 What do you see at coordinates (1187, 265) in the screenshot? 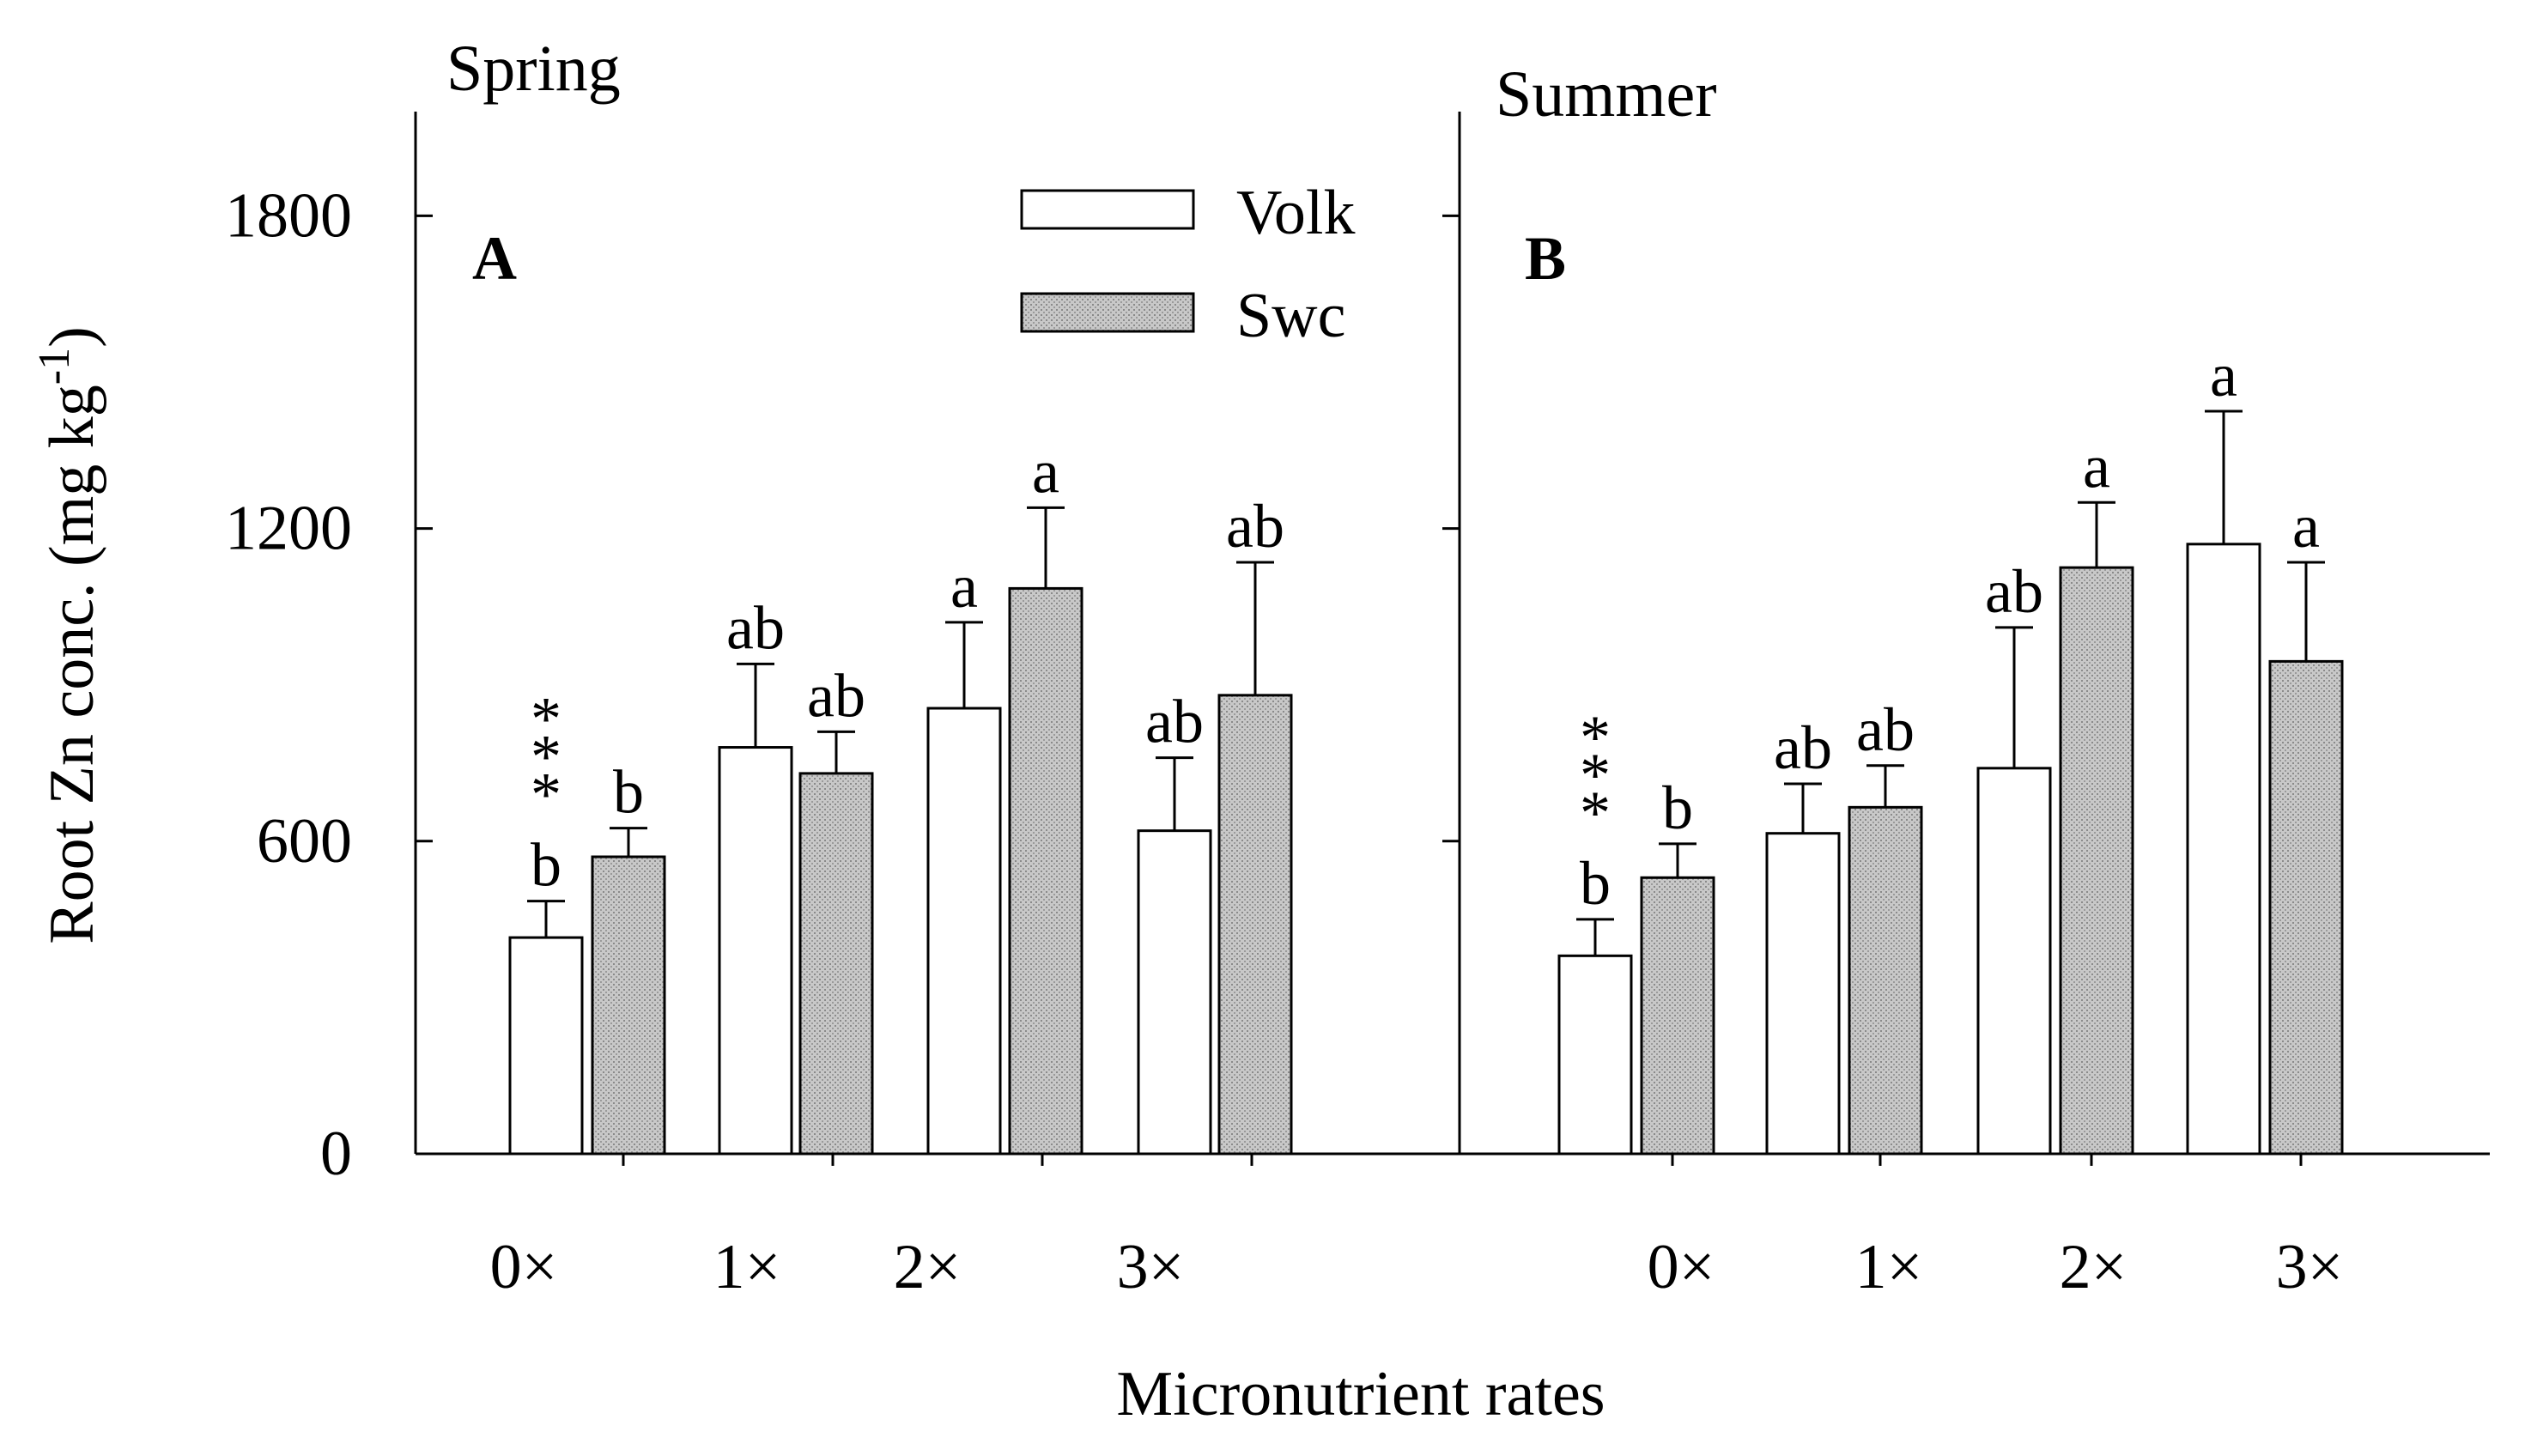
I see `legend: Volk Swc` at bounding box center [1187, 265].